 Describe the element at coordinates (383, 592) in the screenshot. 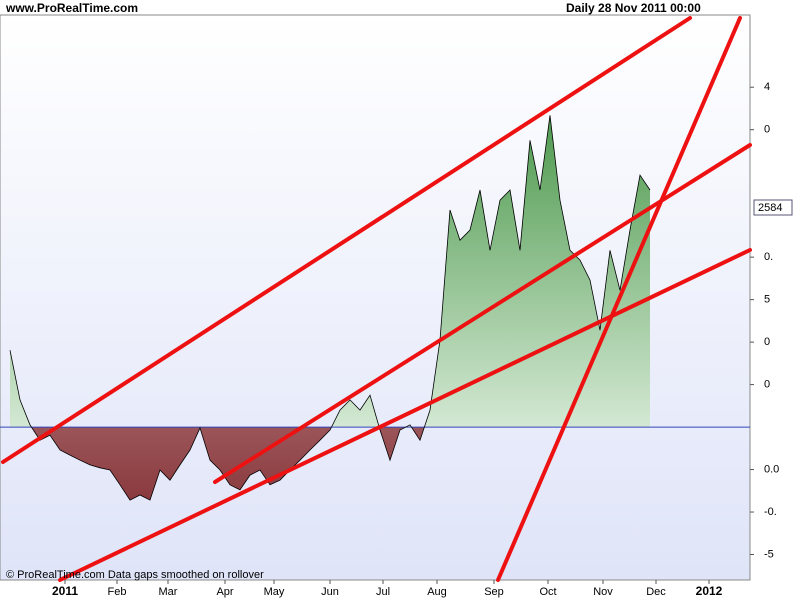

I see `x-tick-label: Jul` at that location.